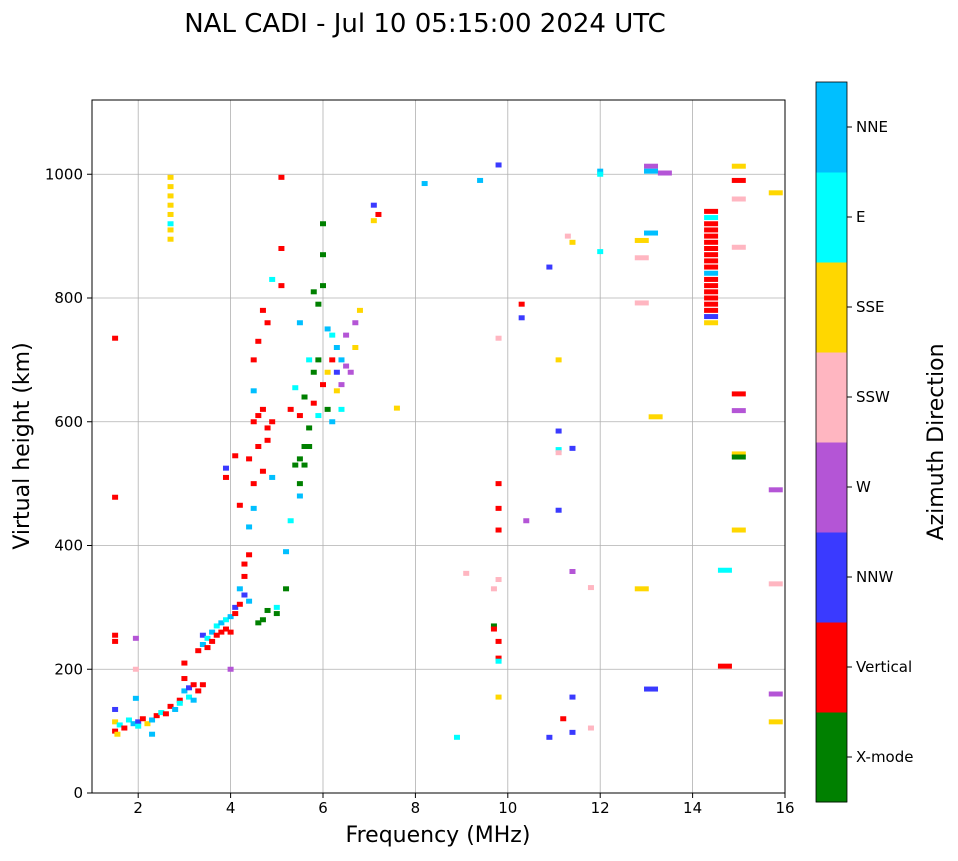  Describe the element at coordinates (864, 442) in the screenshot. I see `colorbar: X-mode Vertical NNW W SSW SSE E NNE` at that location.